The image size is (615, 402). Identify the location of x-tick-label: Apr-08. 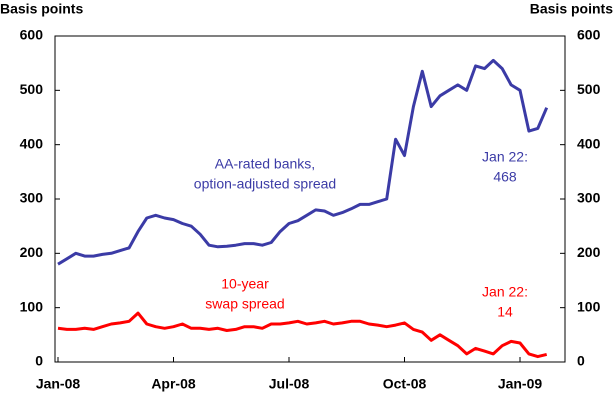
(173, 384).